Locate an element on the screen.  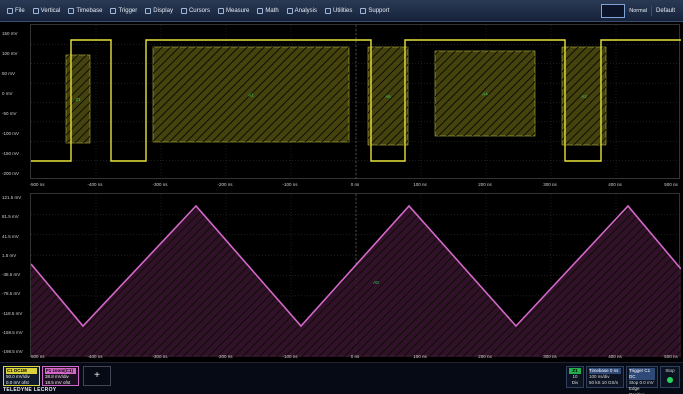
trigger-mode-indicator is located at coordinates (613, 11).